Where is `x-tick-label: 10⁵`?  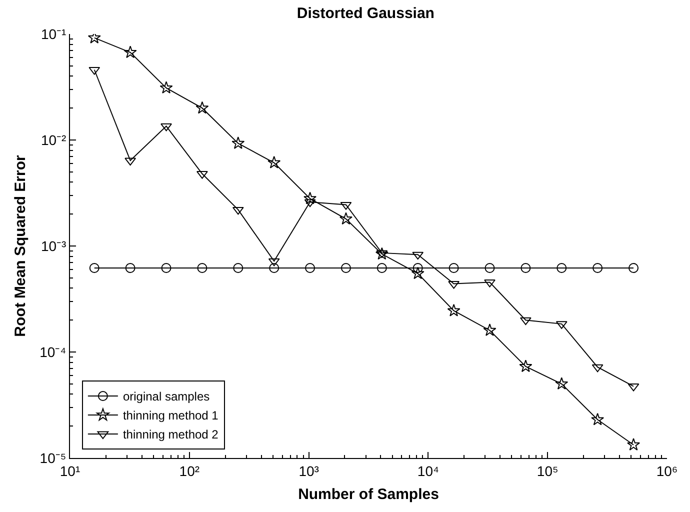 x-tick-label: 10⁵ is located at coordinates (547, 470).